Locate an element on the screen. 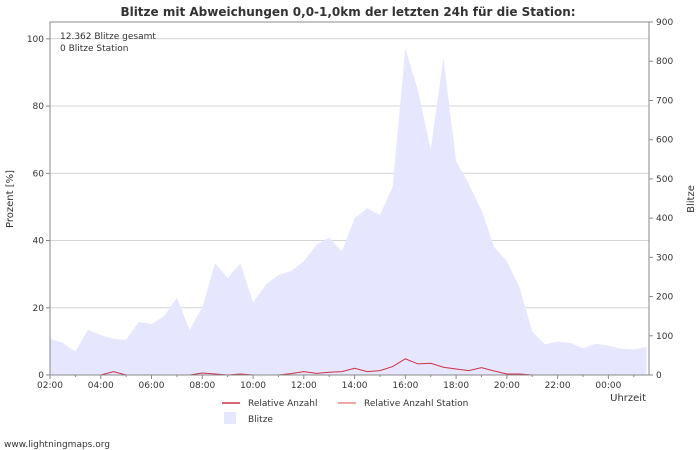 The image size is (700, 450). relative-count-line-layer is located at coordinates (316, 367).